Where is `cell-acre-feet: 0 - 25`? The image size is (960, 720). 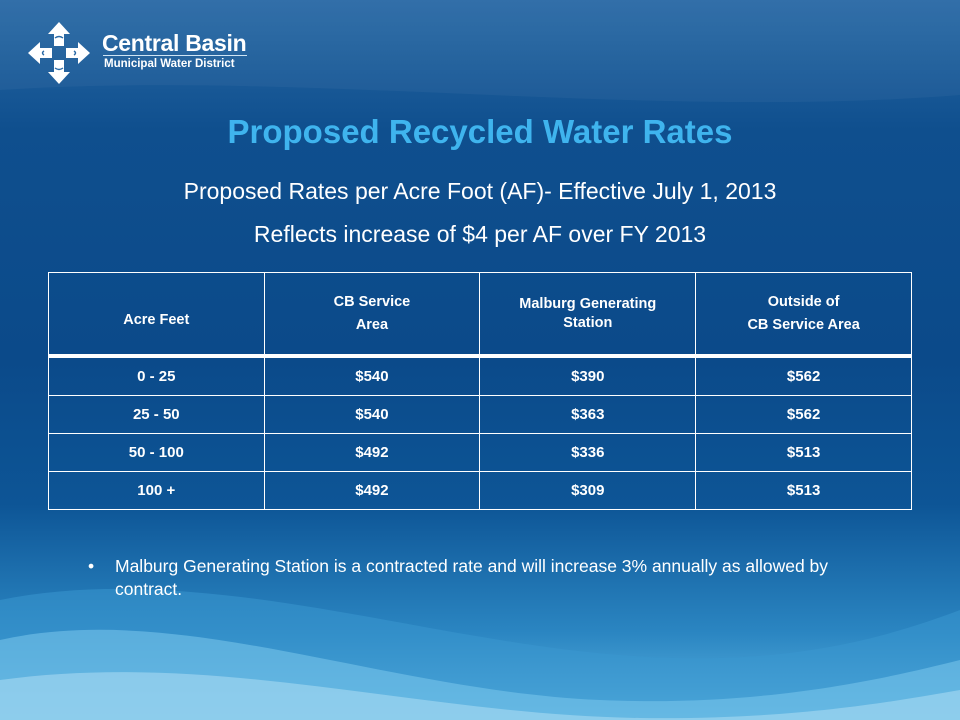
cell-acre-feet: 0 - 25 is located at coordinates (156, 375).